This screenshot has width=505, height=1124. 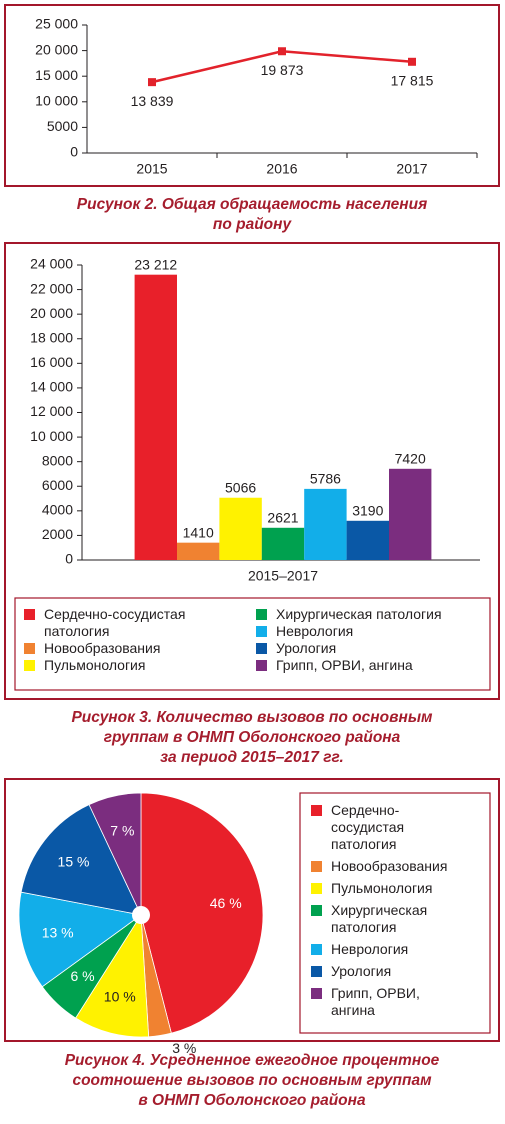 What do you see at coordinates (198, 532) in the screenshot?
I see `data-label: 1410` at bounding box center [198, 532].